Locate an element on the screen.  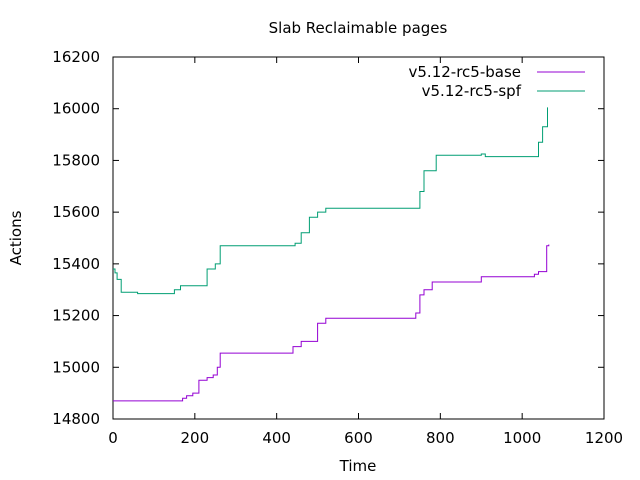
x-tick-label: 200 is located at coordinates (195, 438).